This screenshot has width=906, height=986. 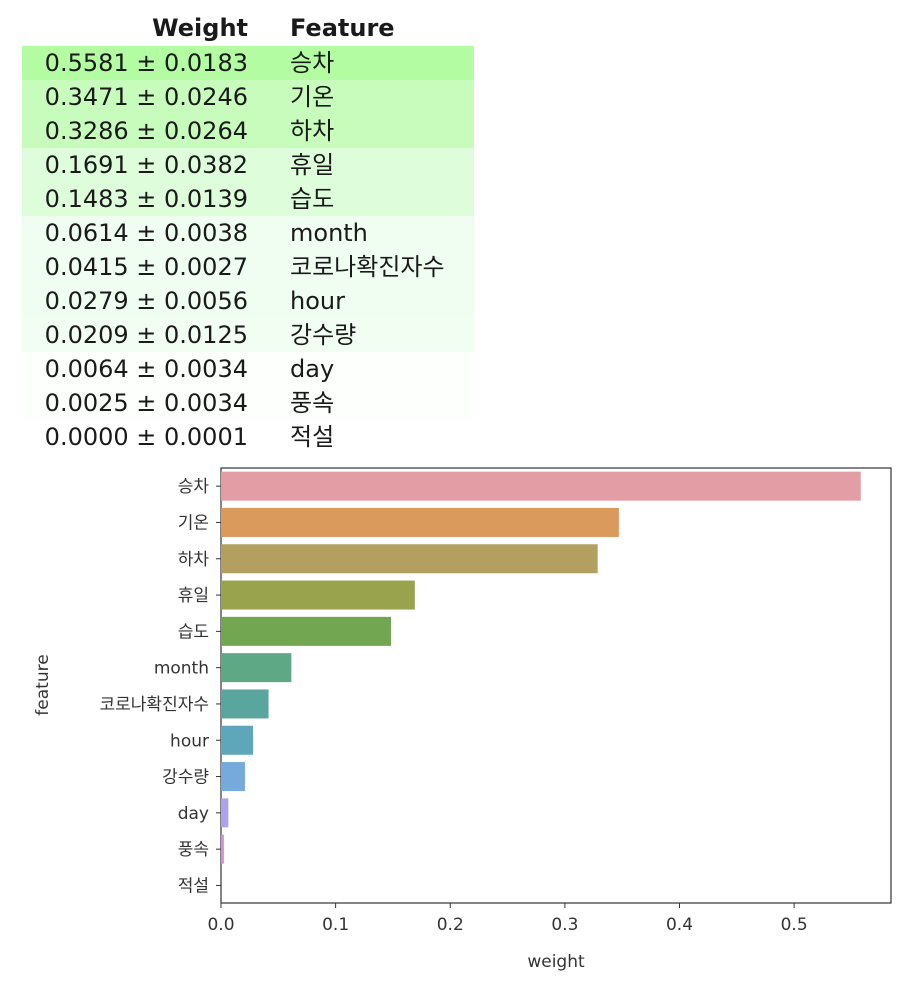 I want to click on y-tick-label: 강수량, so click(x=185, y=778).